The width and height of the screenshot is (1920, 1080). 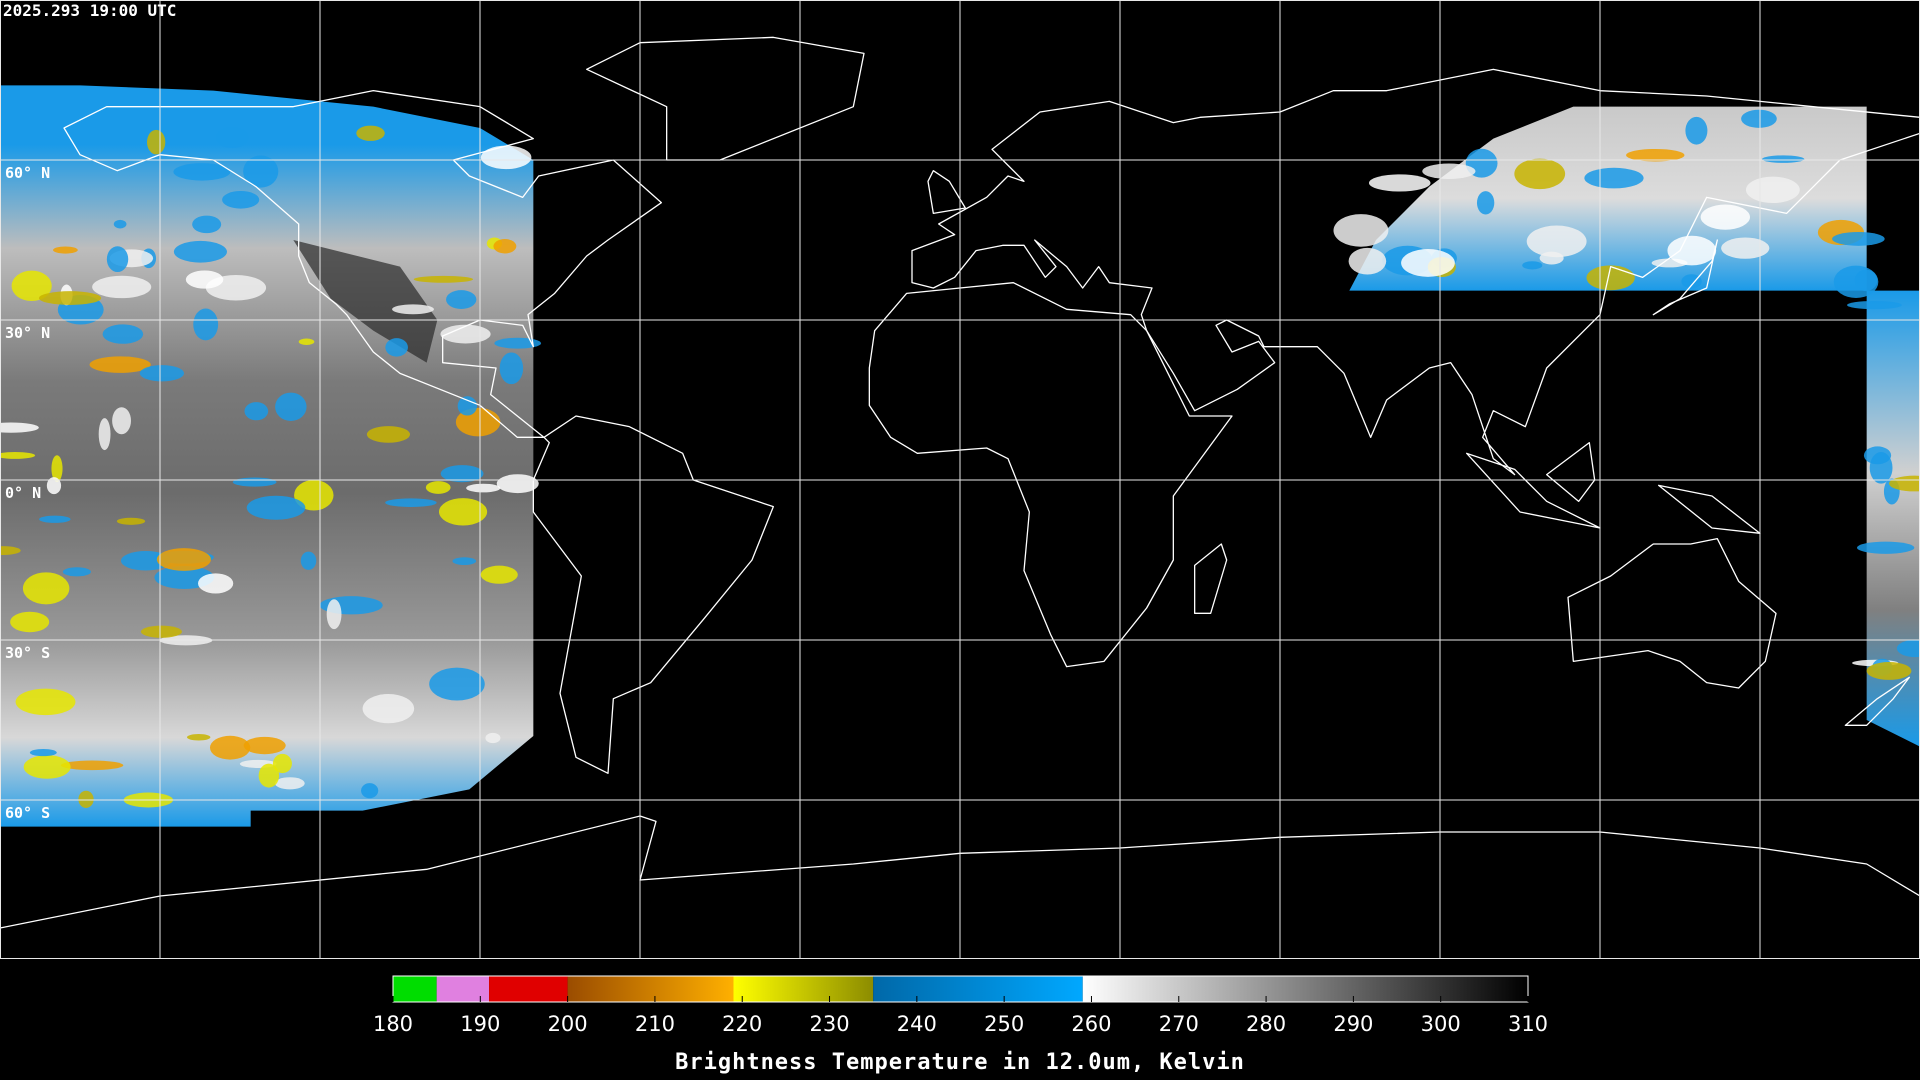 I want to click on colorbar-title: Brightness Temperature in 12.0um, Kelvin, so click(x=960, y=1062).